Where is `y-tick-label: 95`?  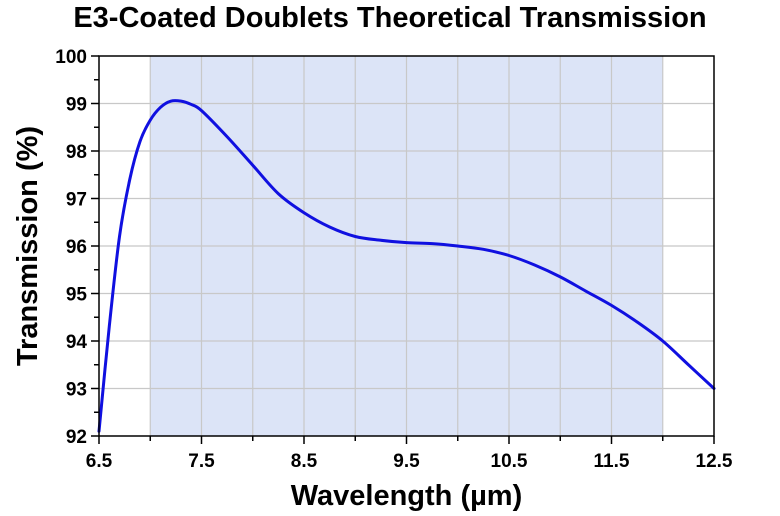 y-tick-label: 95 is located at coordinates (77, 295).